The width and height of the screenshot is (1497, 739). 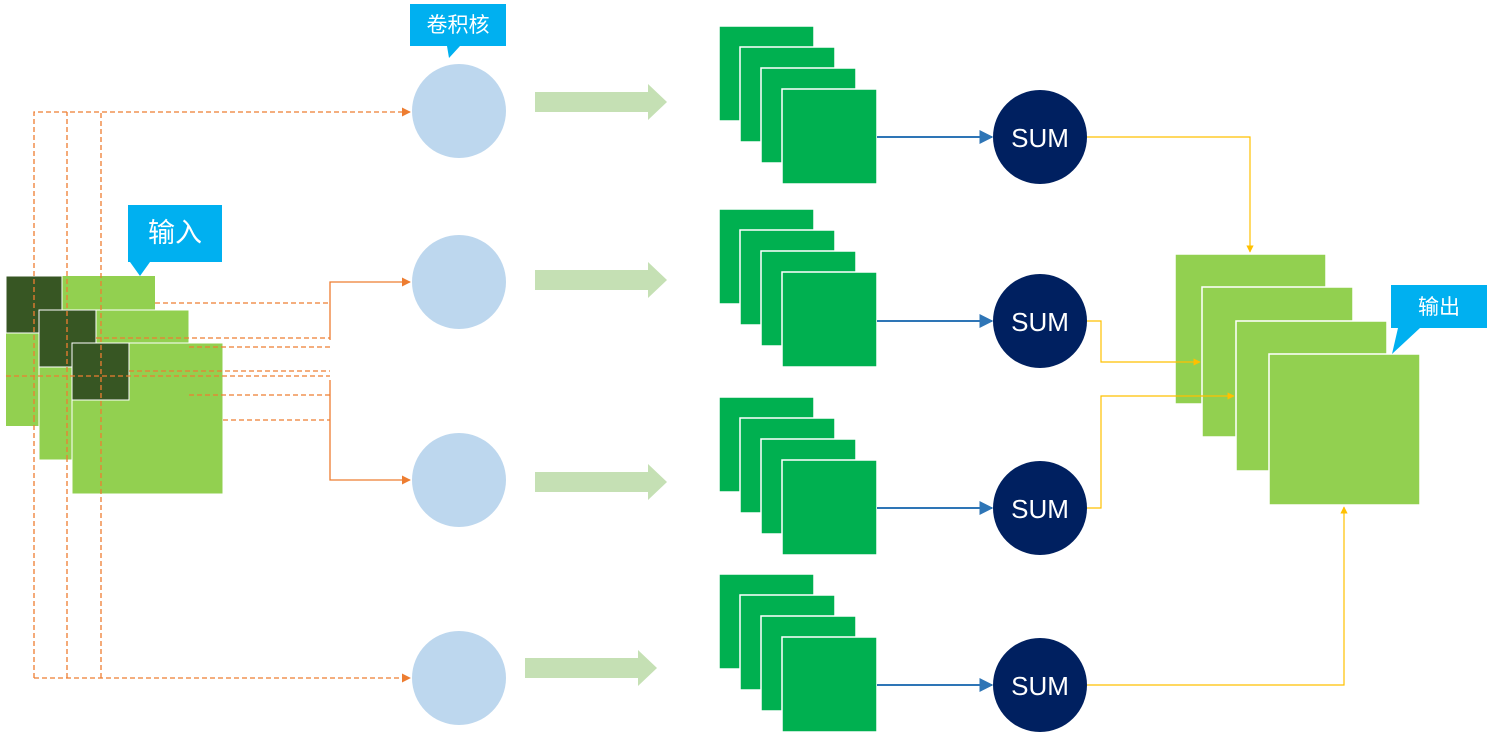 I want to click on kernel-branch-connectors, so click(x=370, y=381).